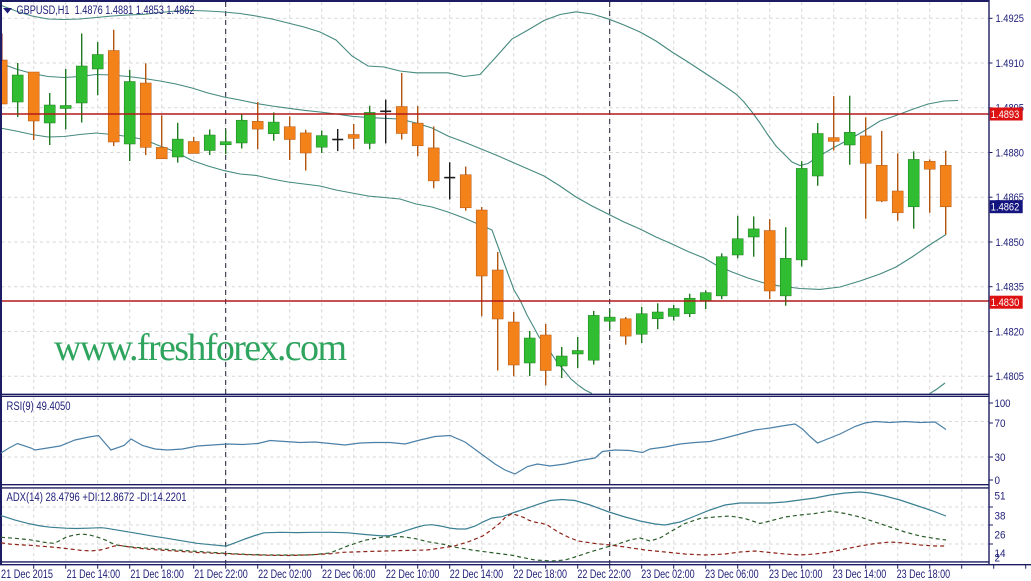 This screenshot has width=1031, height=581. What do you see at coordinates (604, 575) in the screenshot?
I see `svg-text: 22 Dec 22:00` at bounding box center [604, 575].